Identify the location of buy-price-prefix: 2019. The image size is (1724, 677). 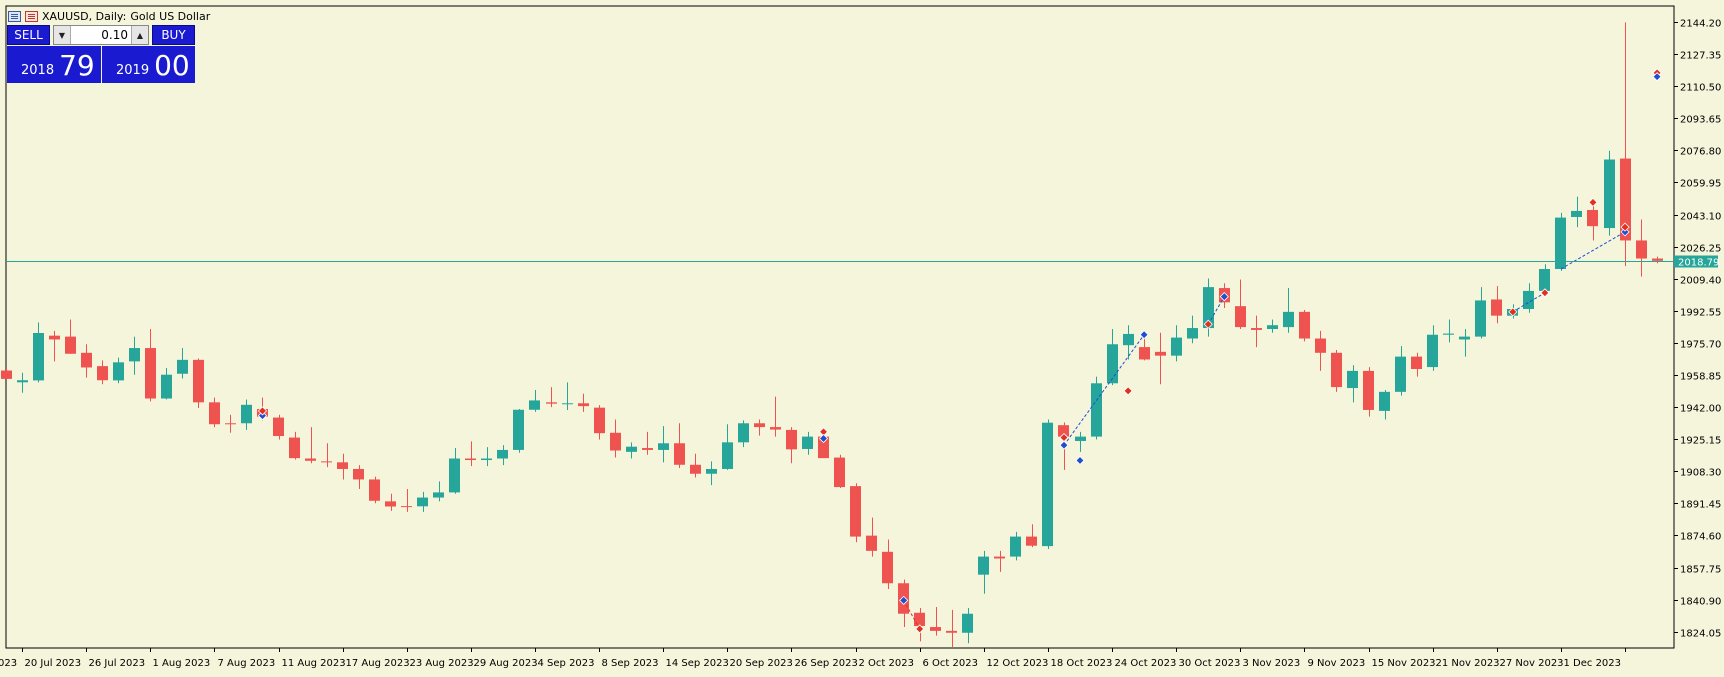
(133, 70).